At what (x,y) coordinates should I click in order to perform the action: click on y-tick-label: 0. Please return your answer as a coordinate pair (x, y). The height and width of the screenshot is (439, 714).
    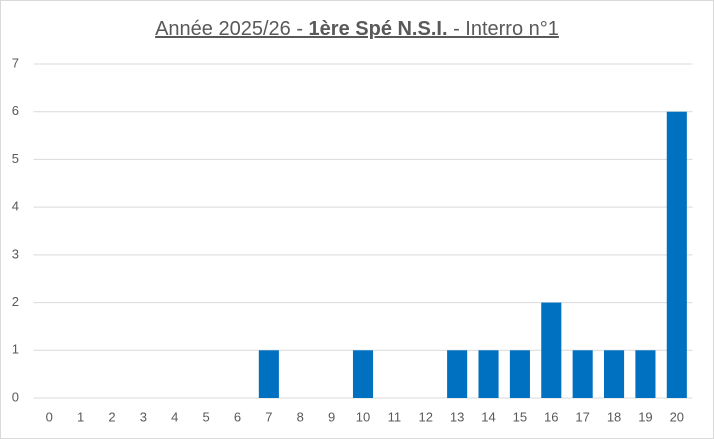
    Looking at the image, I should click on (15, 396).